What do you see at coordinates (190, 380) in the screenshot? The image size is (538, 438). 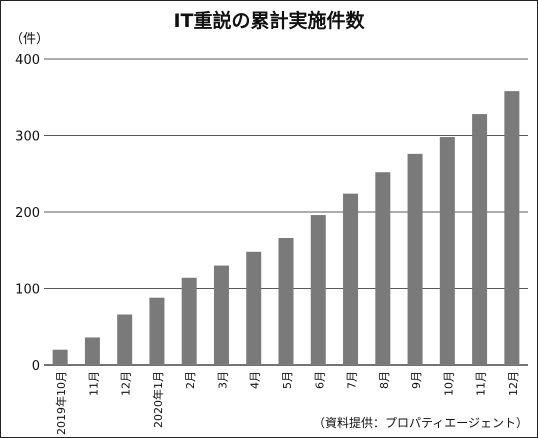 I see `x-tick-label: 2月` at bounding box center [190, 380].